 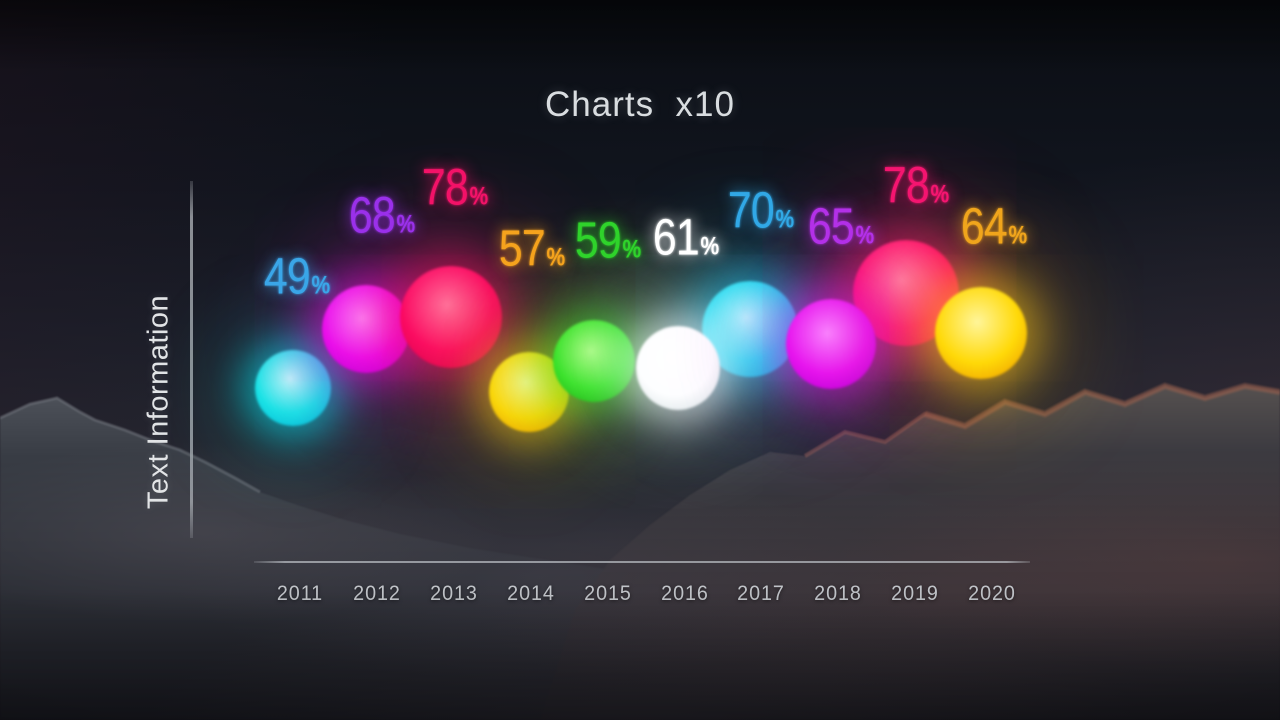 I want to click on x-tick-2011: 2011, so click(x=300, y=593).